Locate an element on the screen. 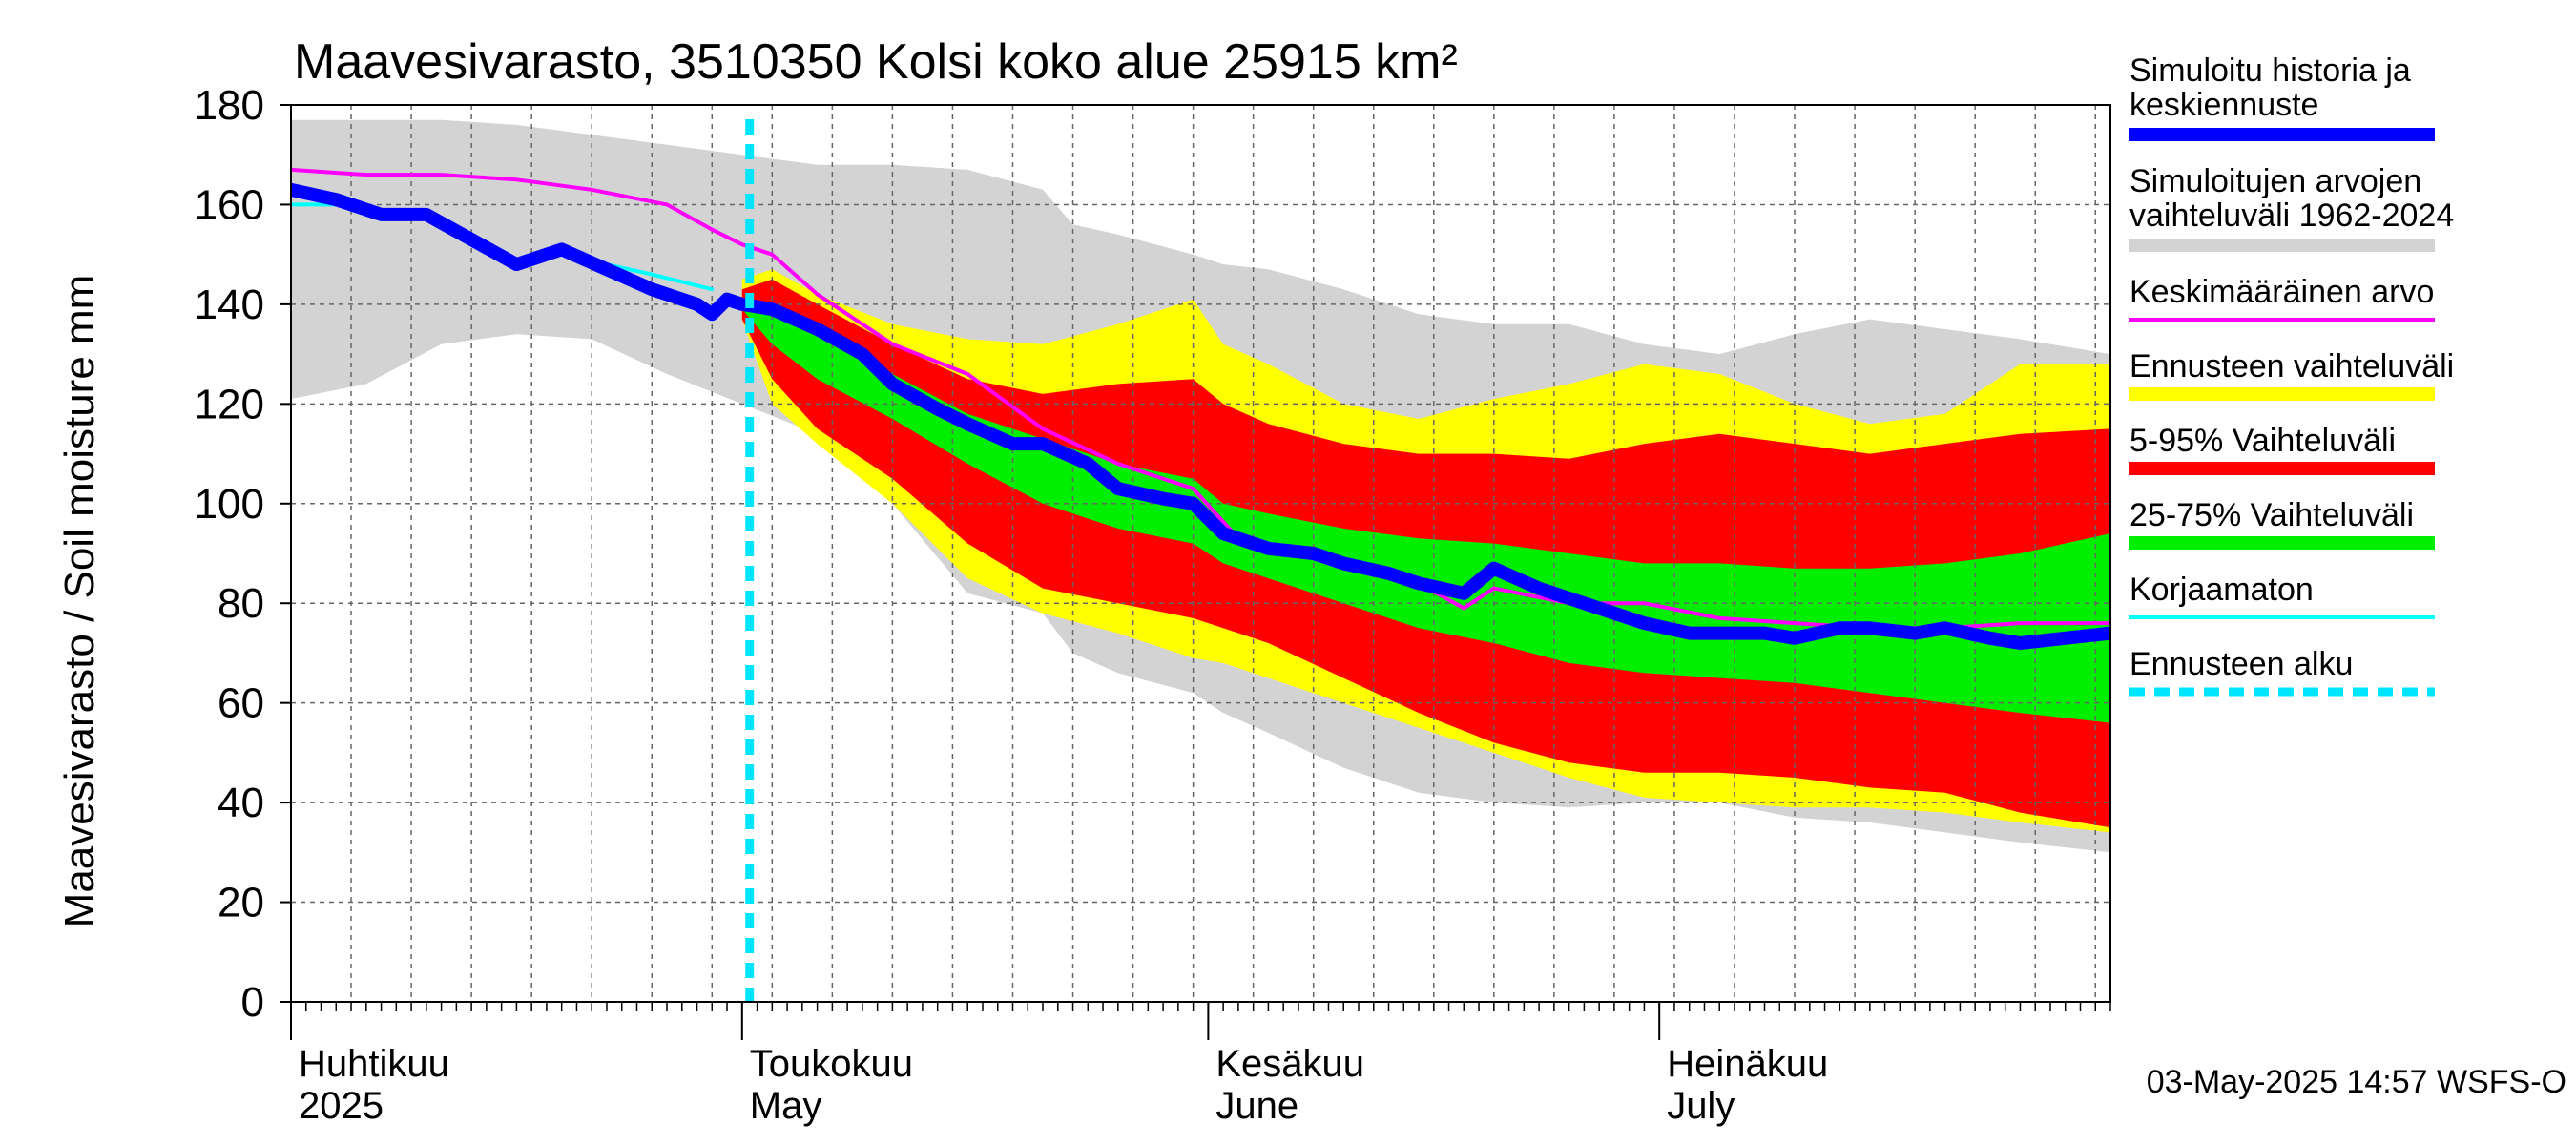 The width and height of the screenshot is (2576, 1145). legend-label: Korjaamaton is located at coordinates (2221, 590).